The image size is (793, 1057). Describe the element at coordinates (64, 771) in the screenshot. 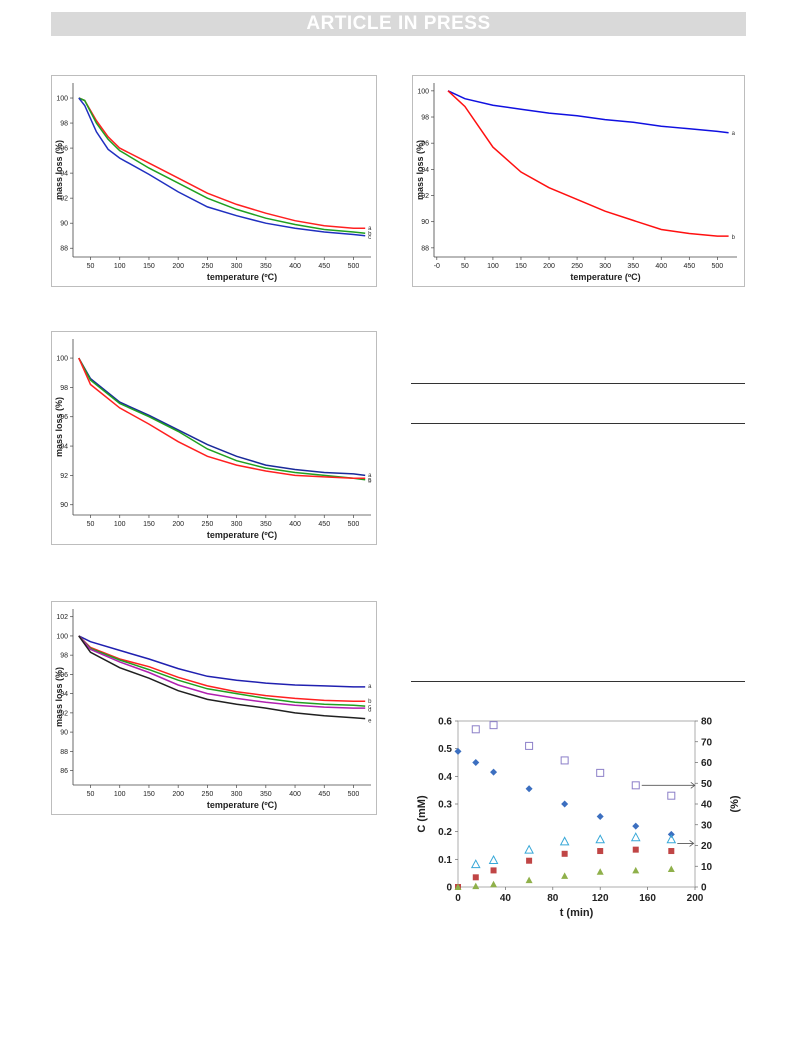

I see `y-tick-label: 86` at that location.